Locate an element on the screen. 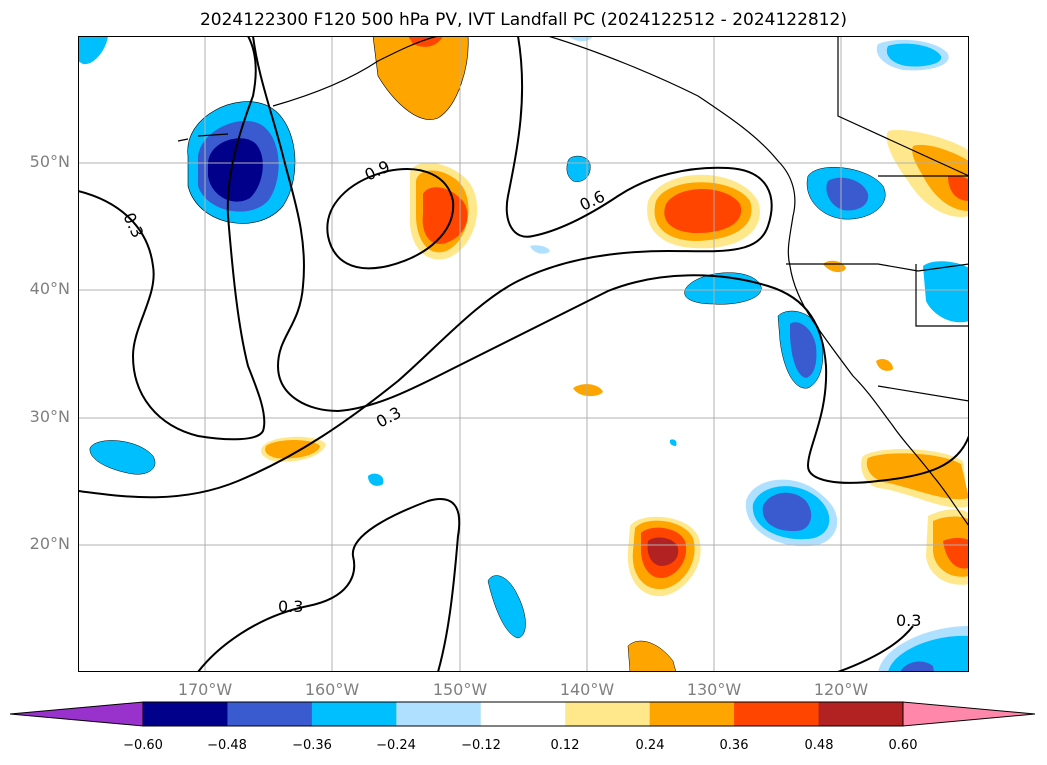 The width and height of the screenshot is (1047, 765). lon-label: 120°W is located at coordinates (841, 689).